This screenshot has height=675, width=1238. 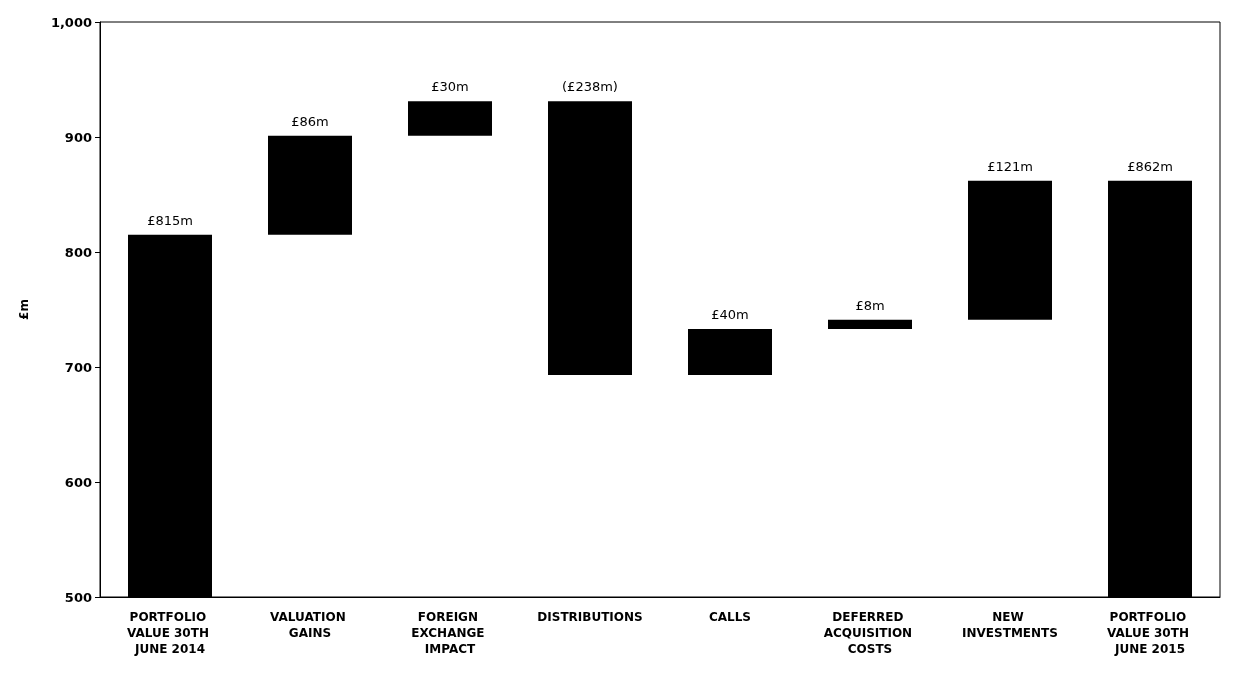 I want to click on data-label: £862m, so click(x=1150, y=166).